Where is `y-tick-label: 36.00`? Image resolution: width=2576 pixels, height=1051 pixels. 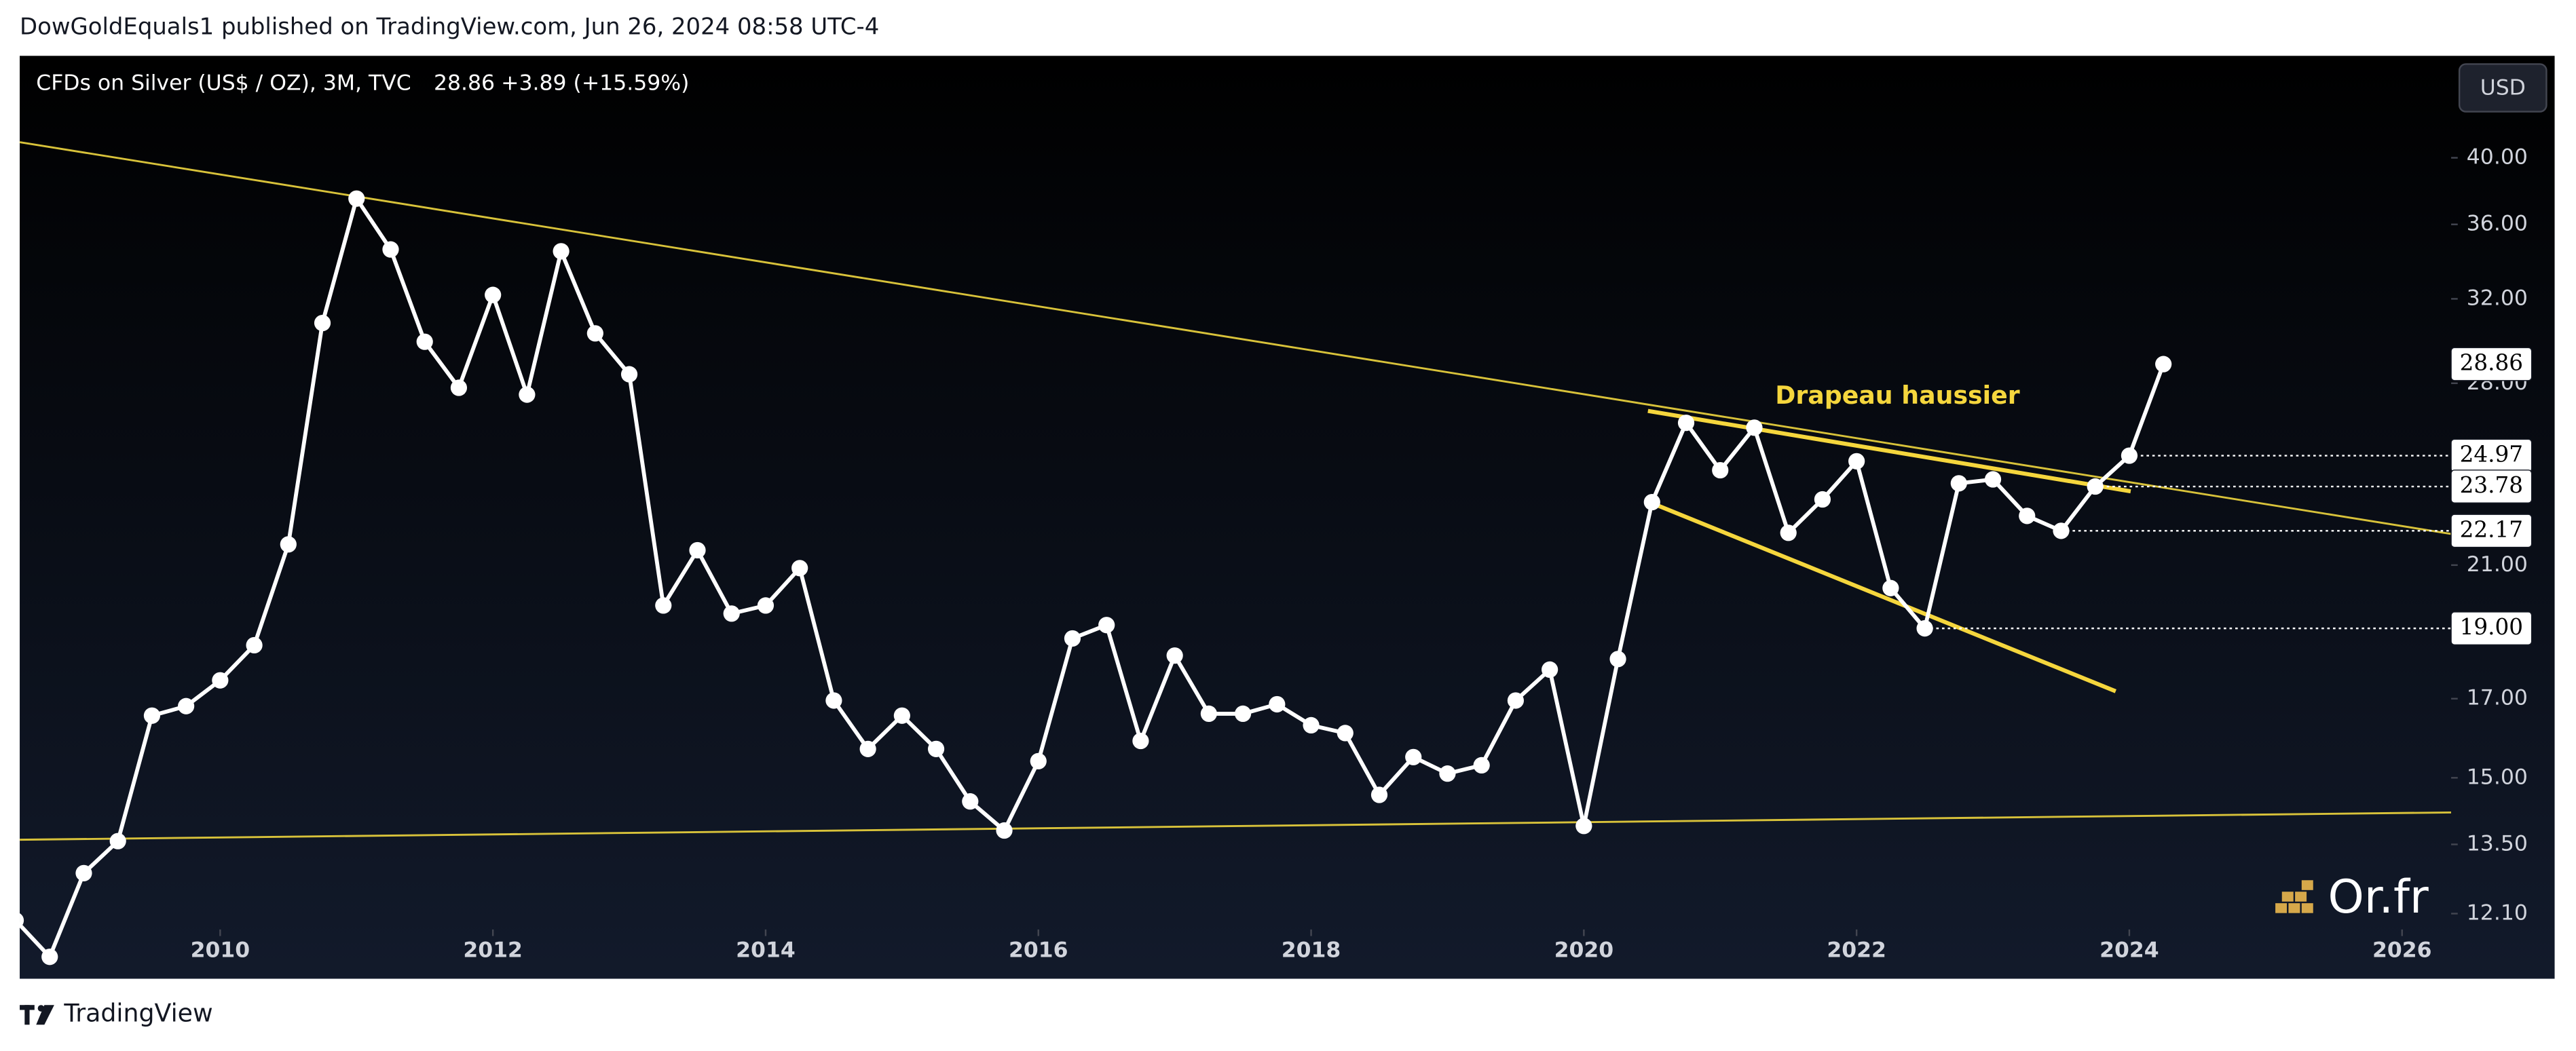 y-tick-label: 36.00 is located at coordinates (2498, 224).